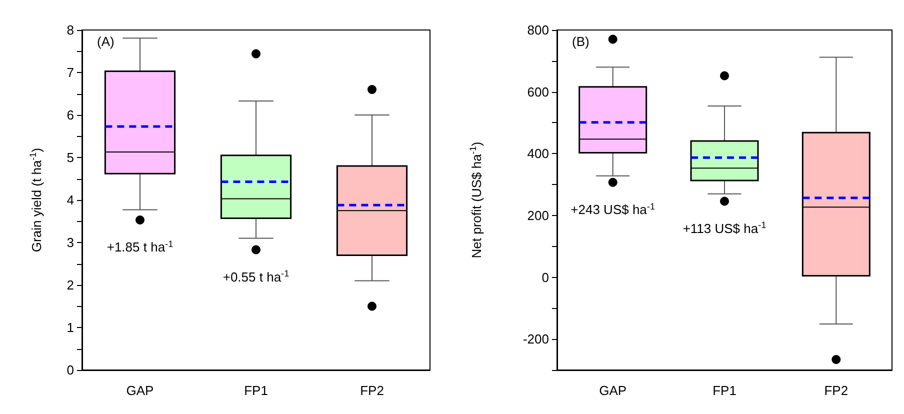  What do you see at coordinates (70, 242) in the screenshot?
I see `y-tick-label: 3` at bounding box center [70, 242].